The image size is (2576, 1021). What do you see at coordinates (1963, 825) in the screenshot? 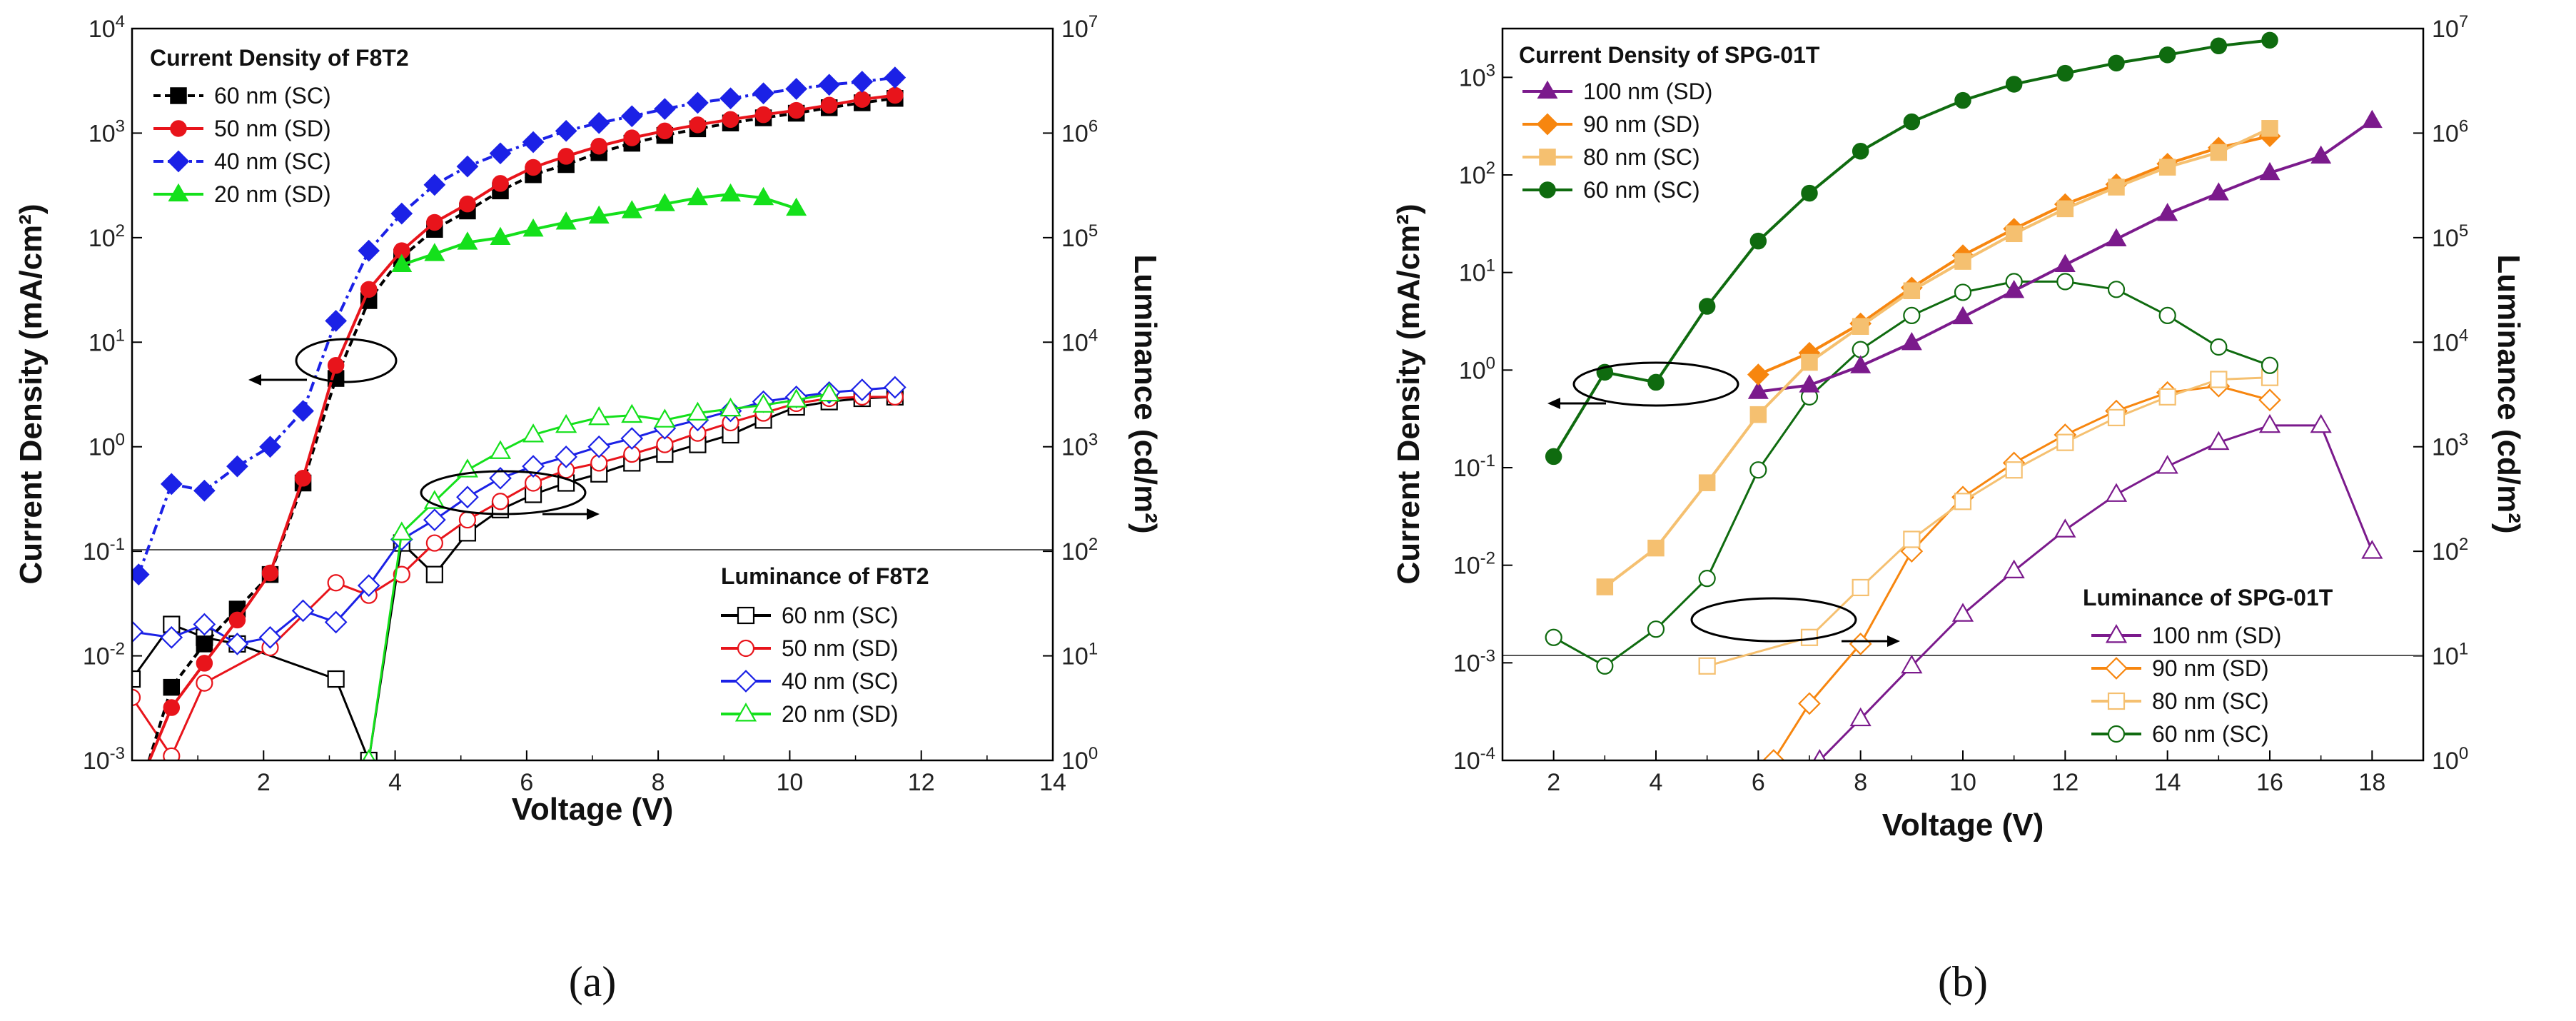
I see `panel-b-xlabel: Voltage (V)` at bounding box center [1963, 825].